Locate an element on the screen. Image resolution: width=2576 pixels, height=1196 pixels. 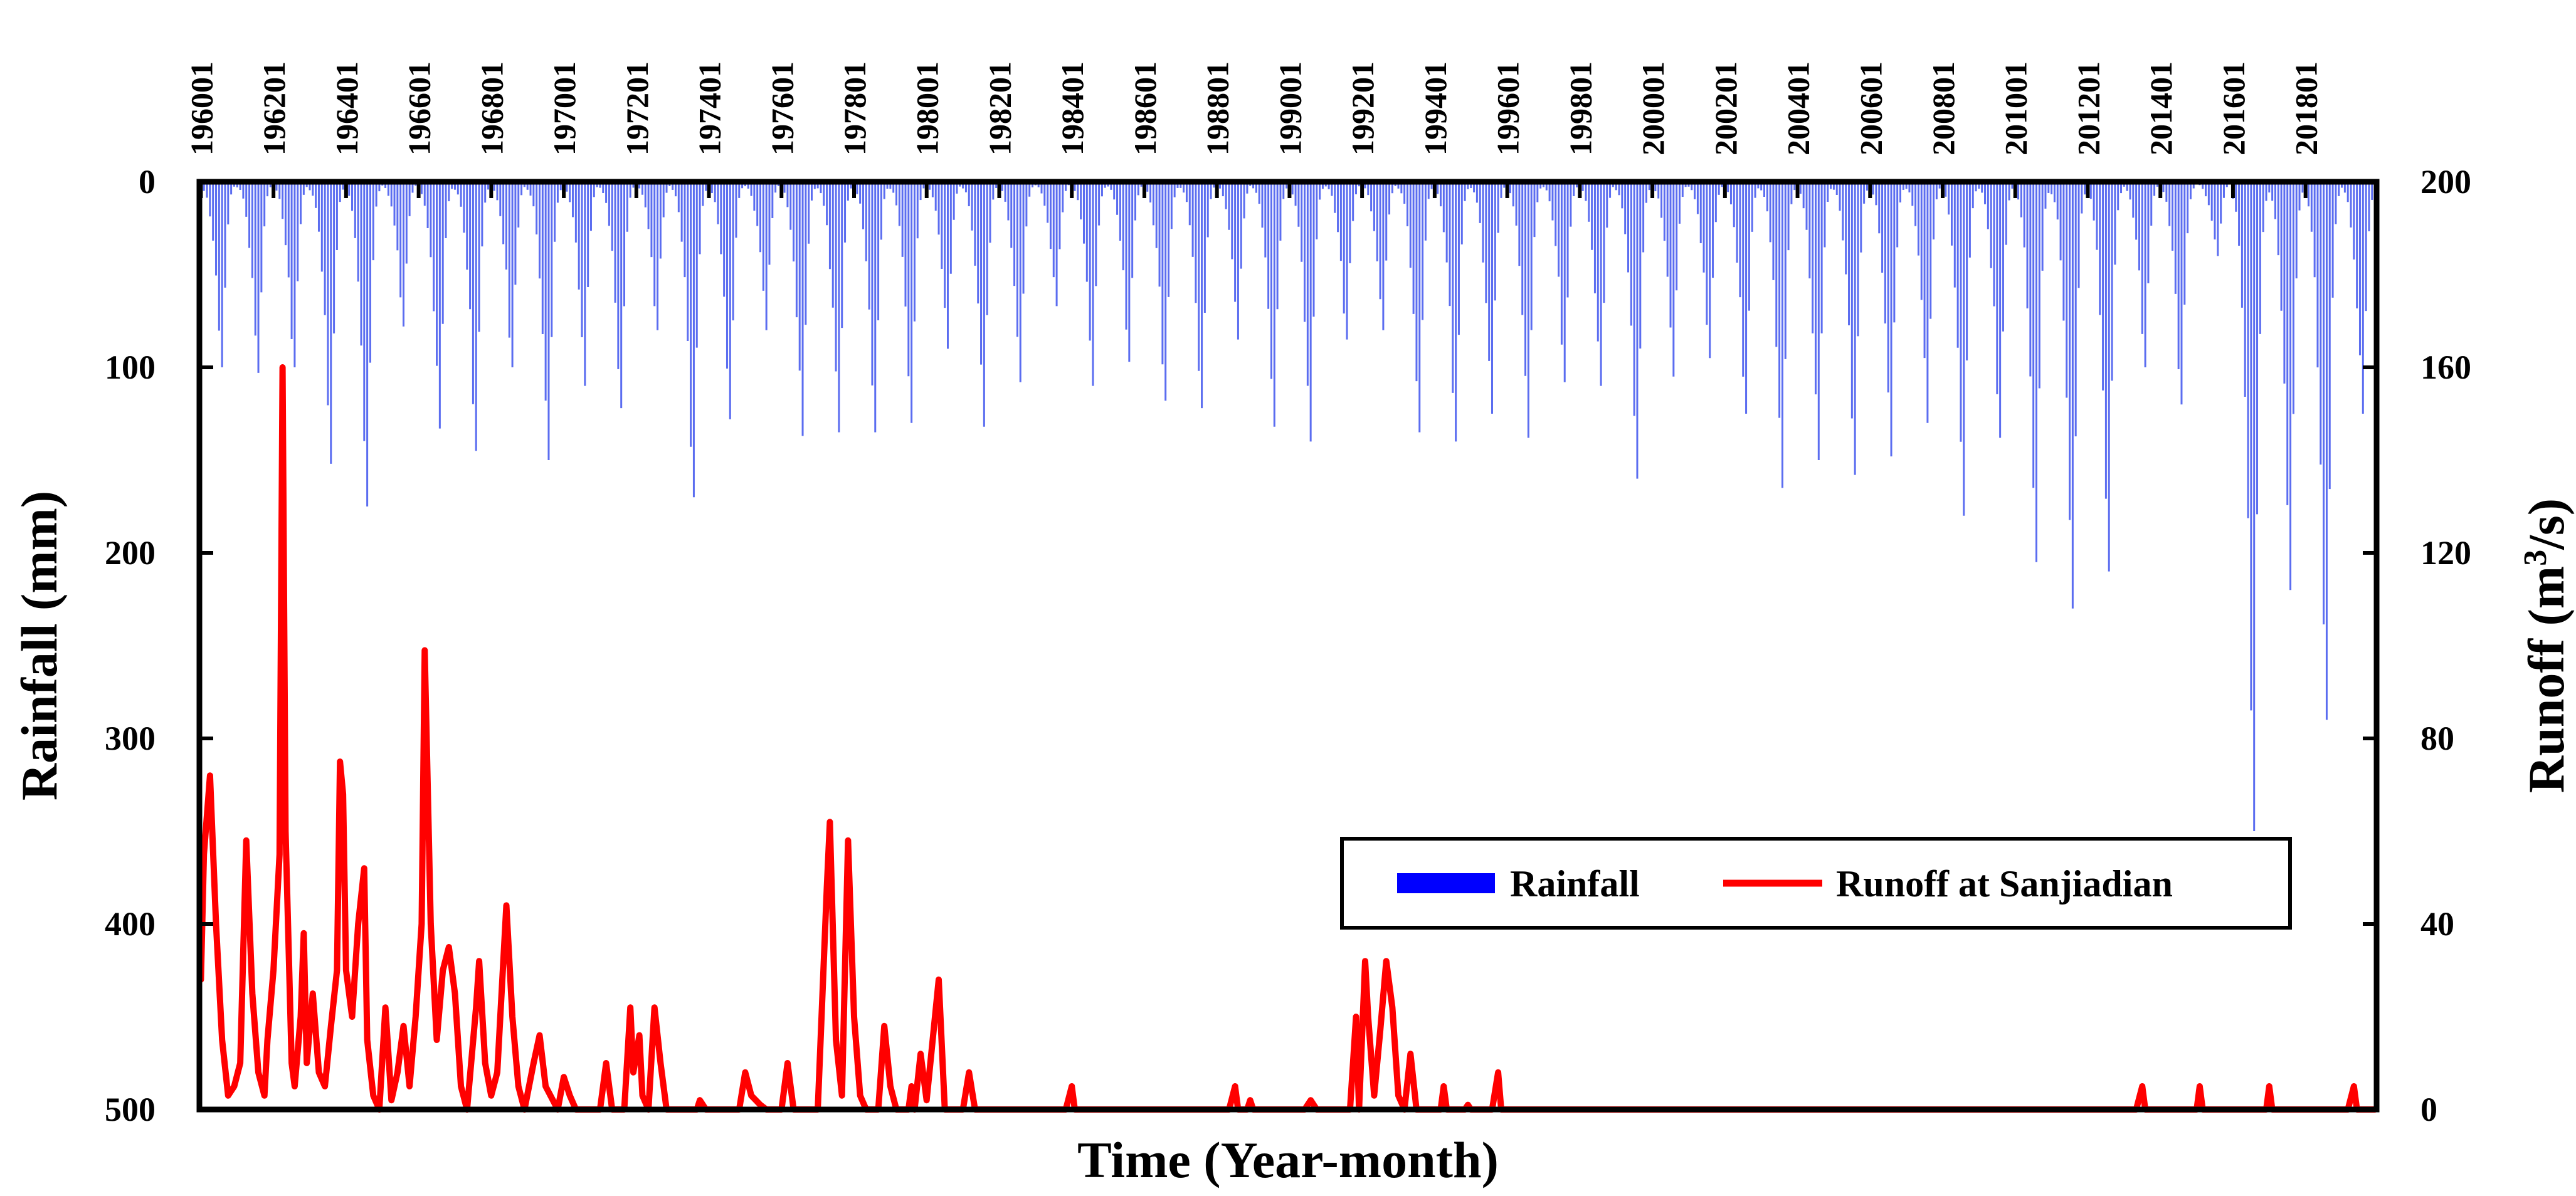
x-tick-label-198201: 198201 is located at coordinates (999, 108).